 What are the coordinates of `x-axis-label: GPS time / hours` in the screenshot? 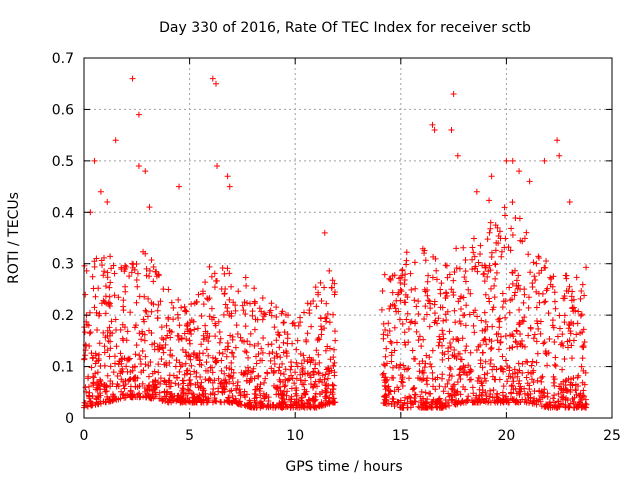 It's located at (343, 467).